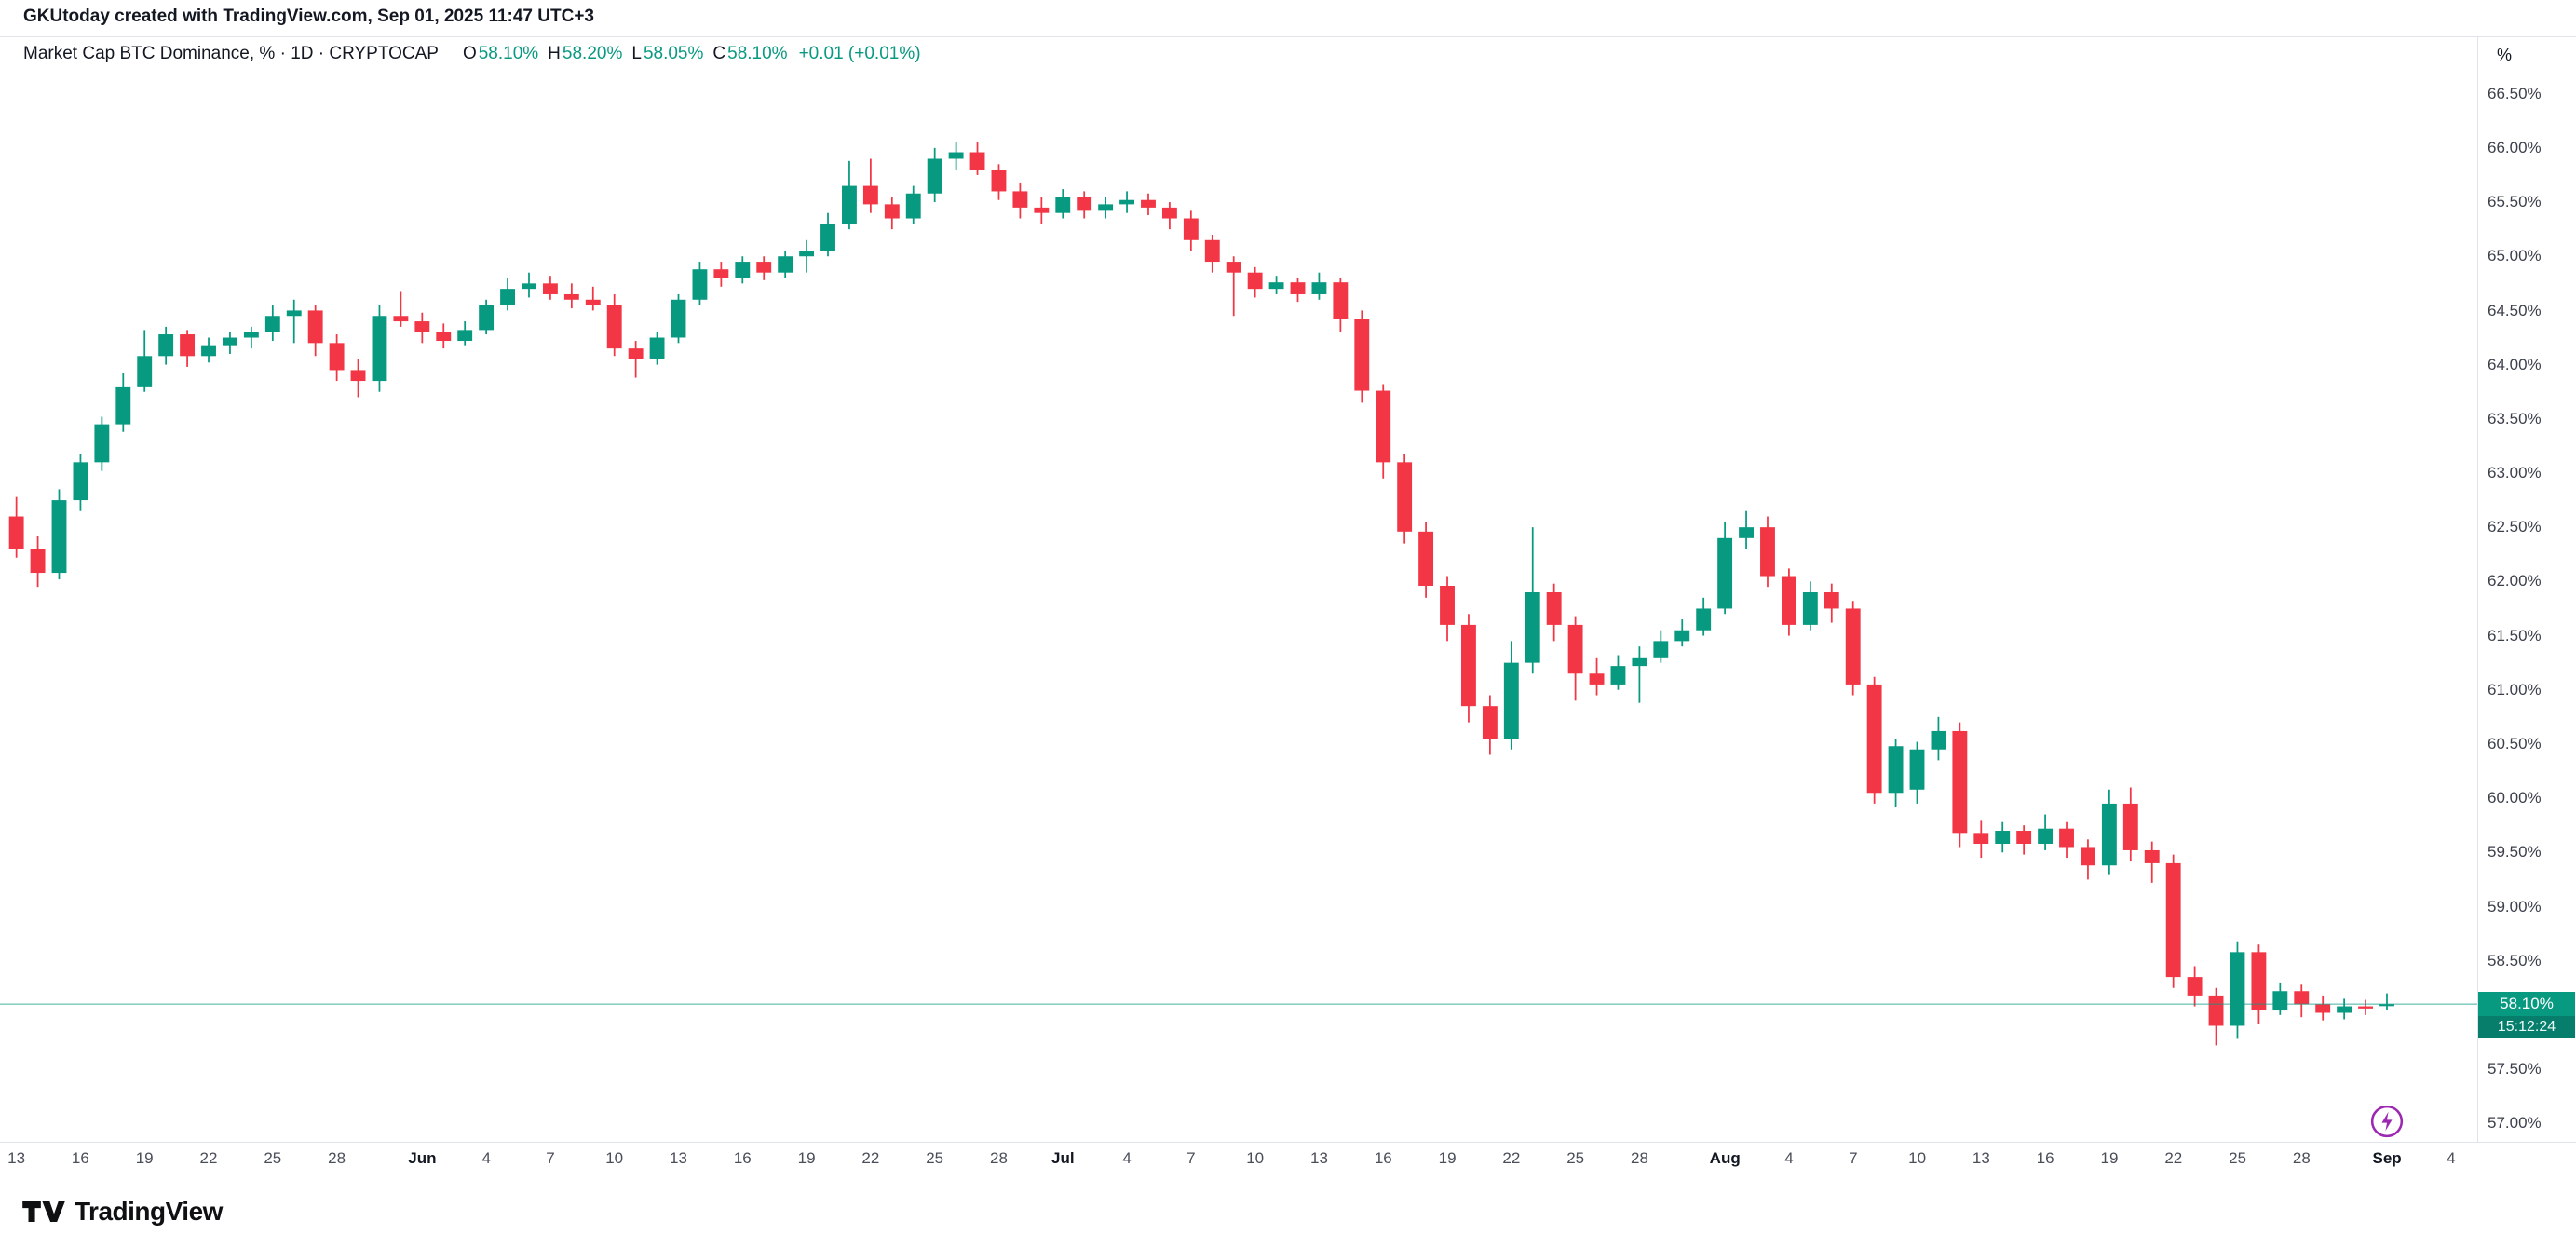  I want to click on close-value: 58.10%, so click(757, 53).